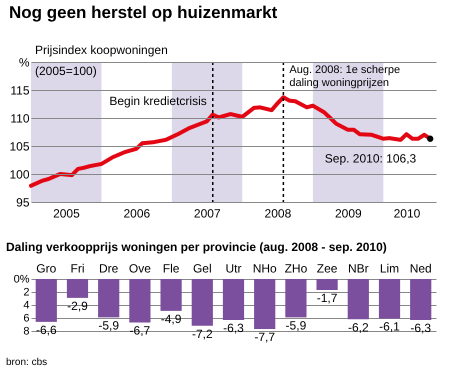 The image size is (460, 381). What do you see at coordinates (20, 91) in the screenshot?
I see `y-tick-label: 115` at bounding box center [20, 91].